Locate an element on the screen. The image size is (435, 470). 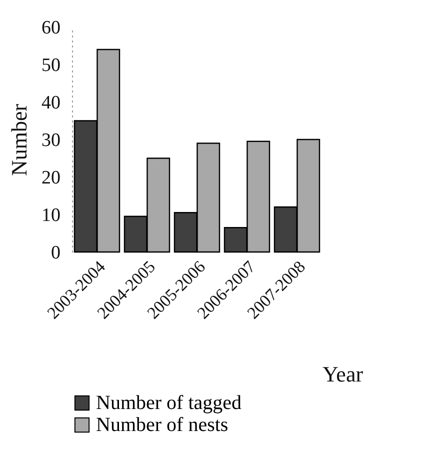
y-tick-label: 40 is located at coordinates (51, 103).